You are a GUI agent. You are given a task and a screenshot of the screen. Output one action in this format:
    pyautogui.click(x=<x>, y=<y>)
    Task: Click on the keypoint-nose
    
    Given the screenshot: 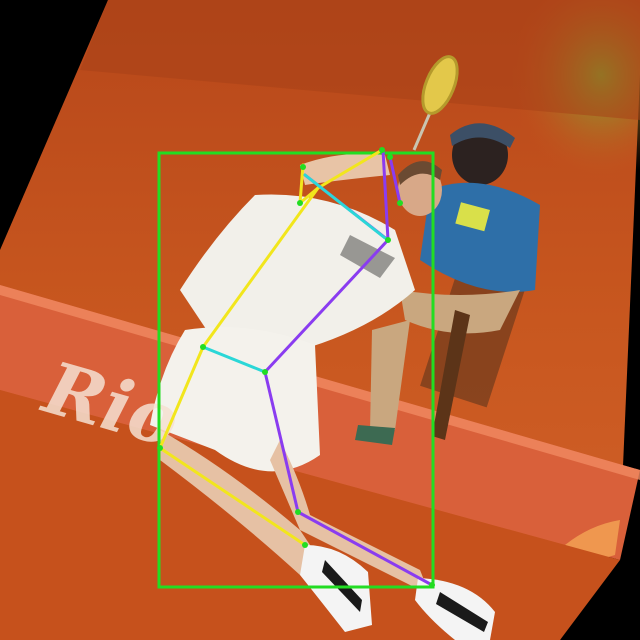 What is the action you would take?
    pyautogui.click(x=303, y=167)
    